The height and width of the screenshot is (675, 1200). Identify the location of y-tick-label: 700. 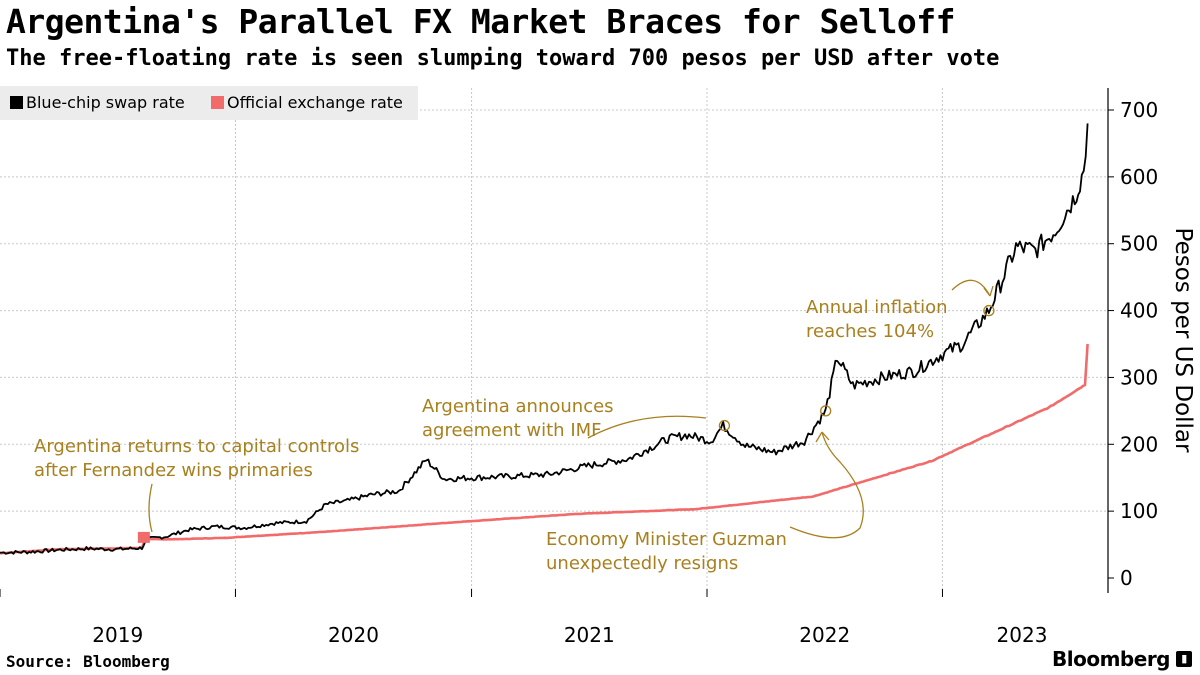
(1139, 110).